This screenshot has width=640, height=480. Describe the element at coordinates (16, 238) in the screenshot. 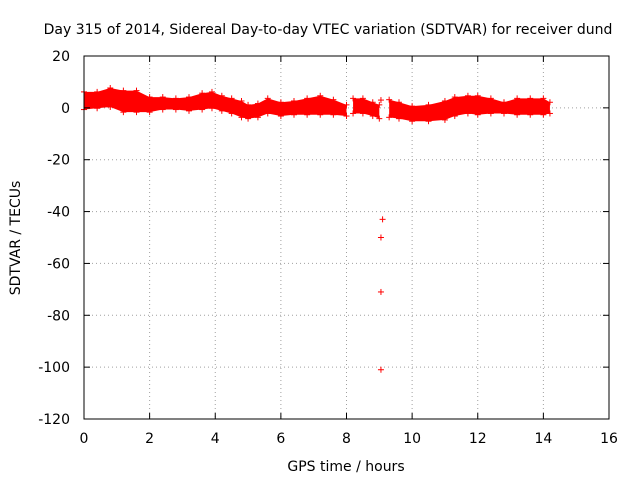

I see `y-axis-label: SDTVAR / TECUs` at that location.